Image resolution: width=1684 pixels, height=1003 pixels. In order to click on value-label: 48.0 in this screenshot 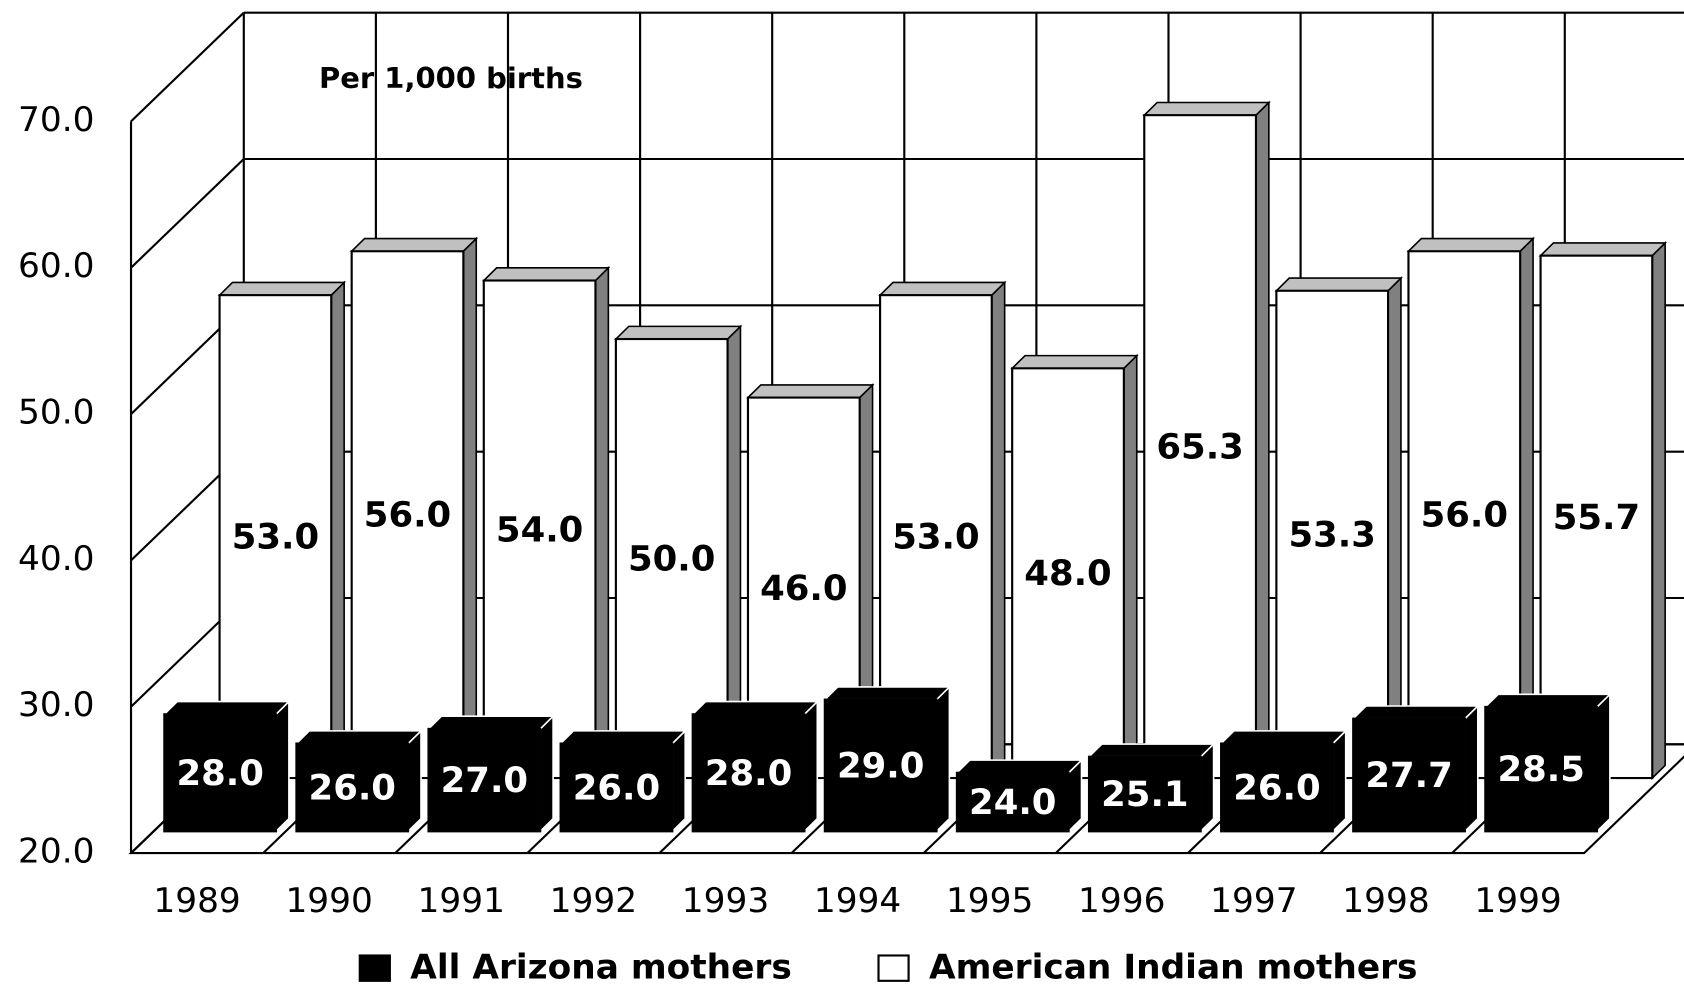, I will do `click(1067, 573)`.